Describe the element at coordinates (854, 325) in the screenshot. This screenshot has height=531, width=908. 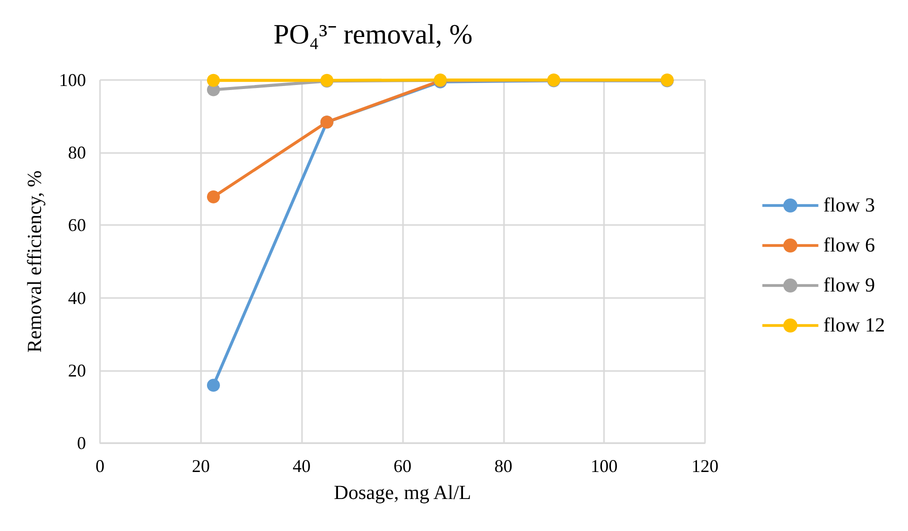
I see `legend-label: flow 12` at that location.